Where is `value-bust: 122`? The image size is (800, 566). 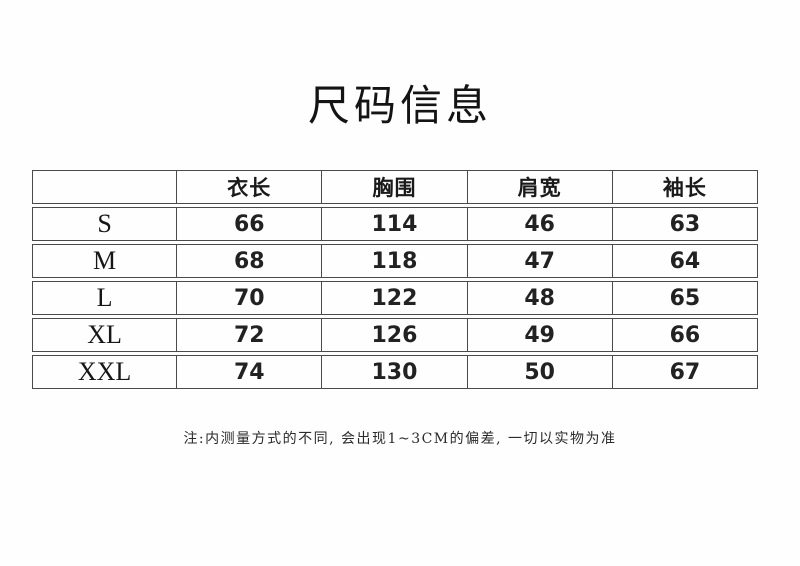
value-bust: 122 is located at coordinates (395, 298).